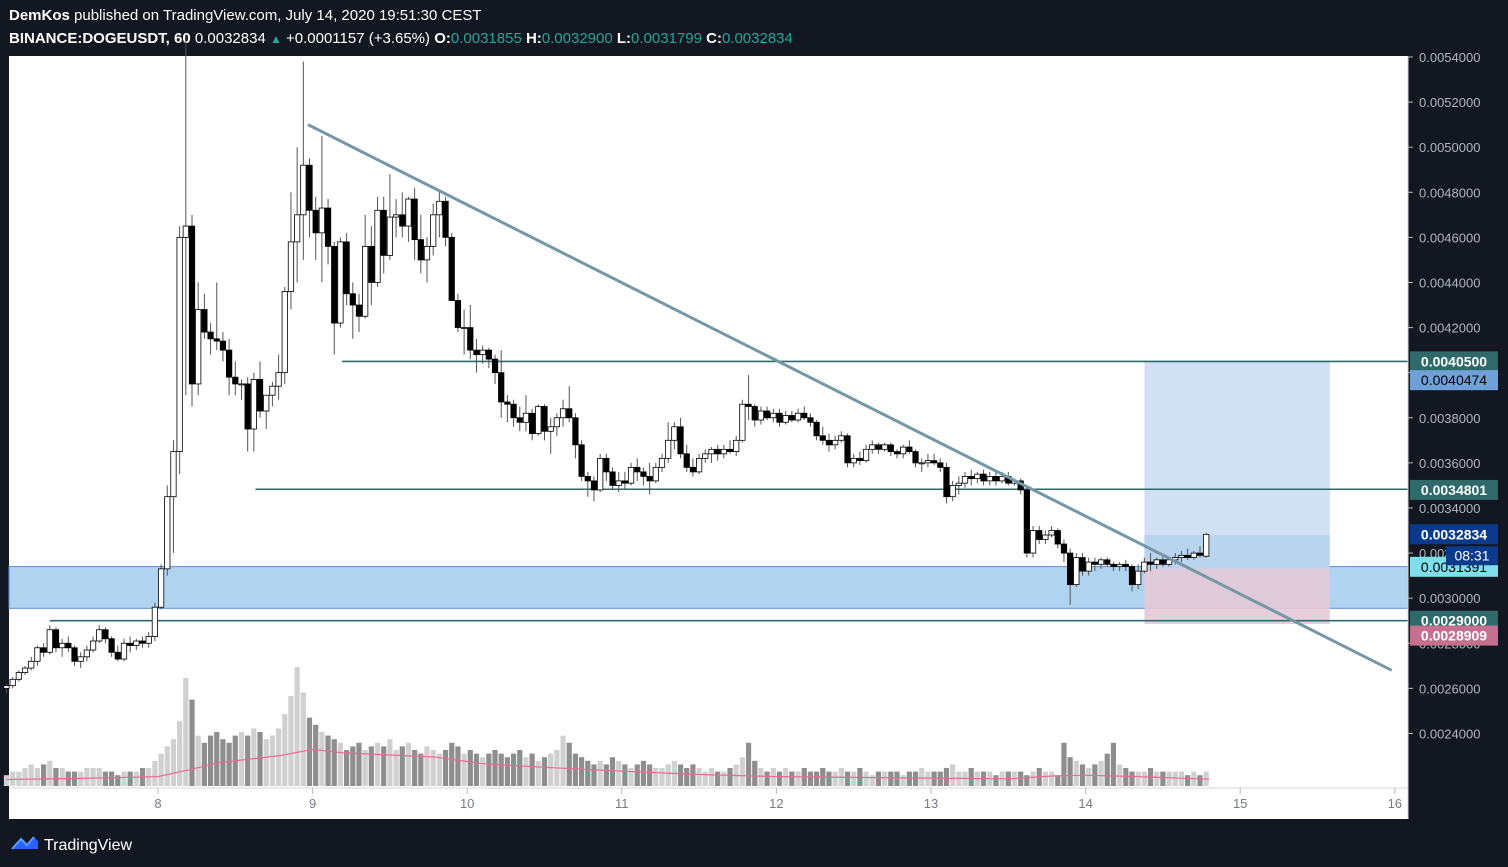  What do you see at coordinates (1449, 282) in the screenshot?
I see `price-tick-label: 0.0044000` at bounding box center [1449, 282].